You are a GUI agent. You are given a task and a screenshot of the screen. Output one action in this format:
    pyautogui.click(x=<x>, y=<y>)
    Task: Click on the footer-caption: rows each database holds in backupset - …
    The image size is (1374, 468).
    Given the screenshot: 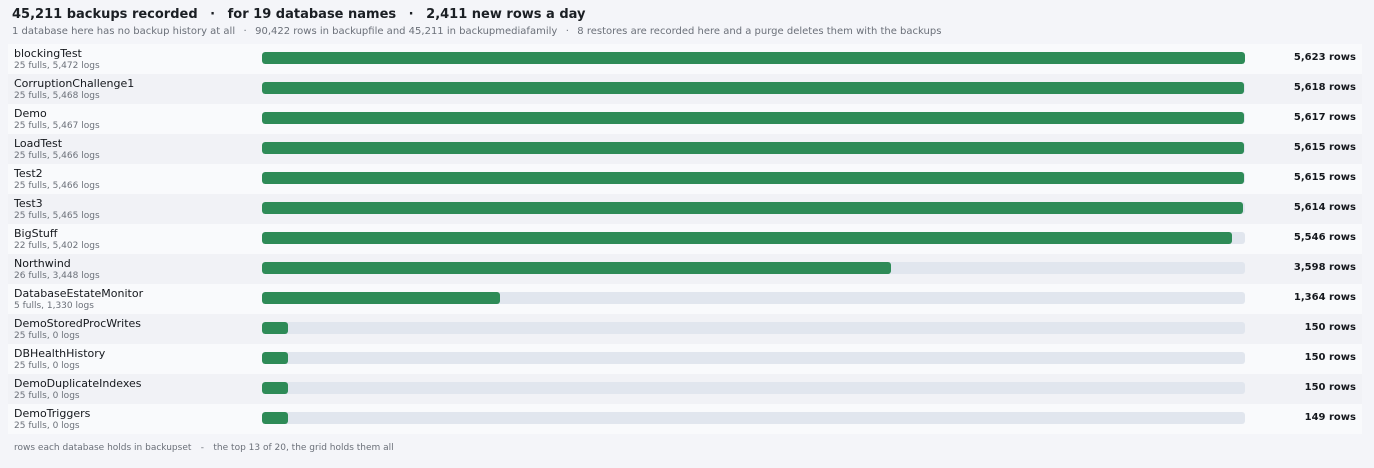 What is the action you would take?
    pyautogui.click(x=204, y=448)
    